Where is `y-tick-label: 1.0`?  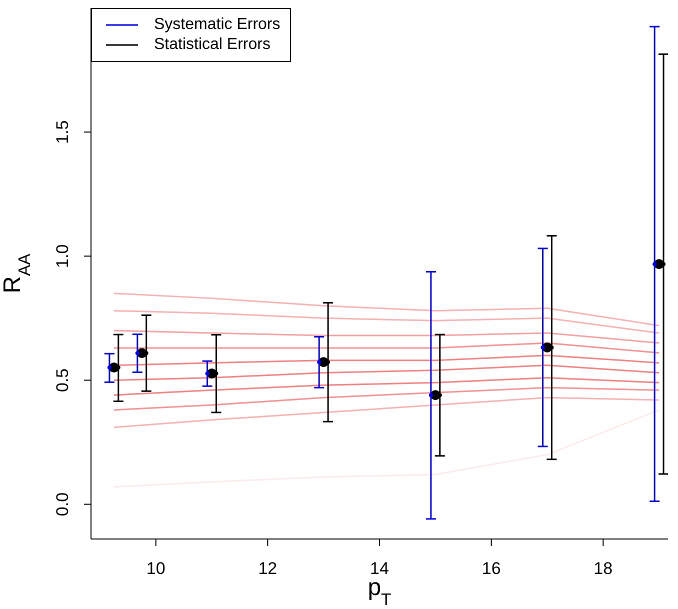 y-tick-label: 1.0 is located at coordinates (62, 256).